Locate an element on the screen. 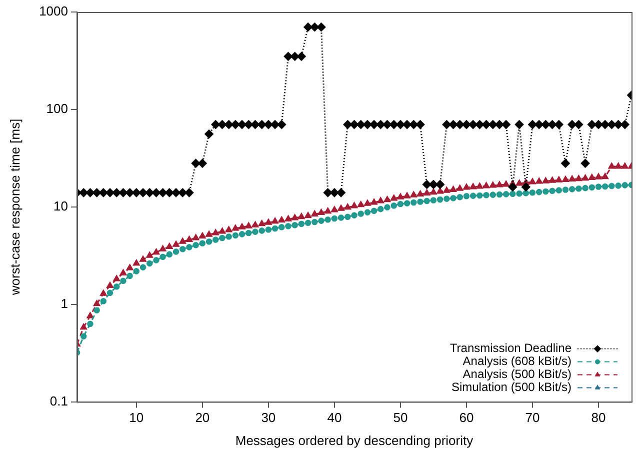 The image size is (637, 455). legend-label: Simulation (500 kBit/s) is located at coordinates (511, 387).